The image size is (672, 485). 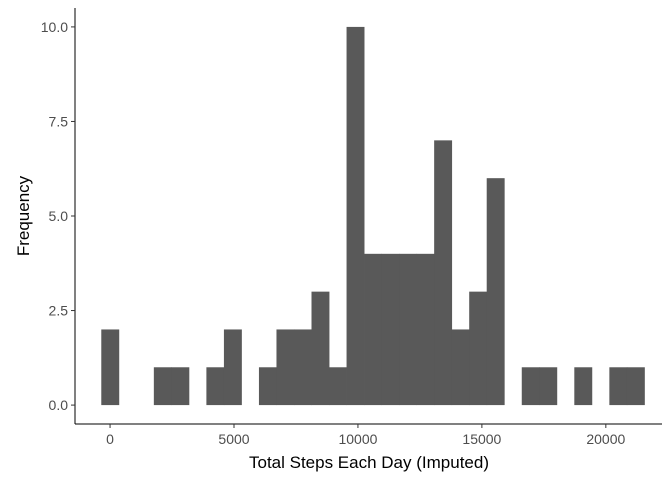 I want to click on y-tick-label: 5.0, so click(x=59, y=216).